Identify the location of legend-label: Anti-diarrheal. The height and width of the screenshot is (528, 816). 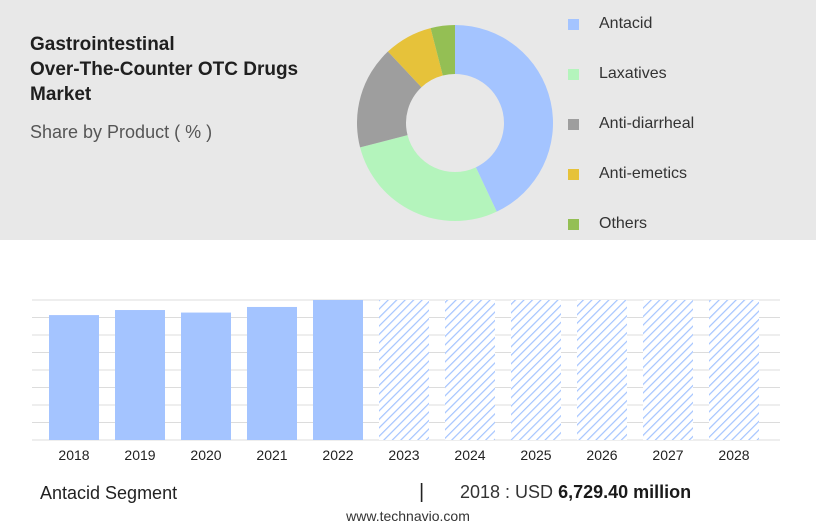
(647, 123).